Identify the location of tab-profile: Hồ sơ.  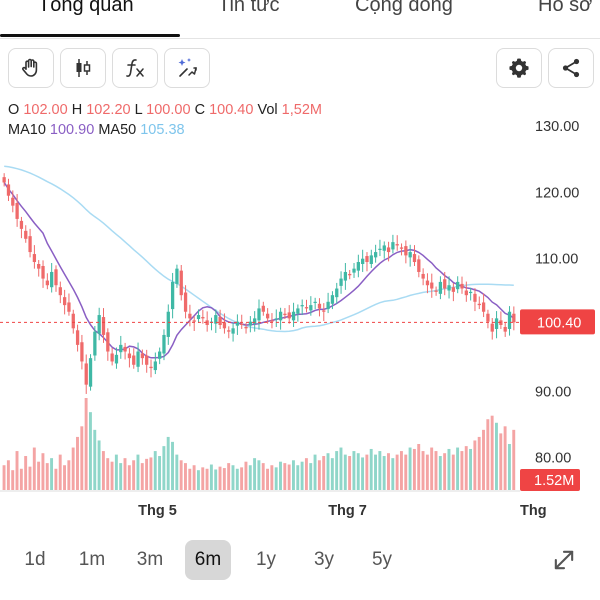
(565, 8).